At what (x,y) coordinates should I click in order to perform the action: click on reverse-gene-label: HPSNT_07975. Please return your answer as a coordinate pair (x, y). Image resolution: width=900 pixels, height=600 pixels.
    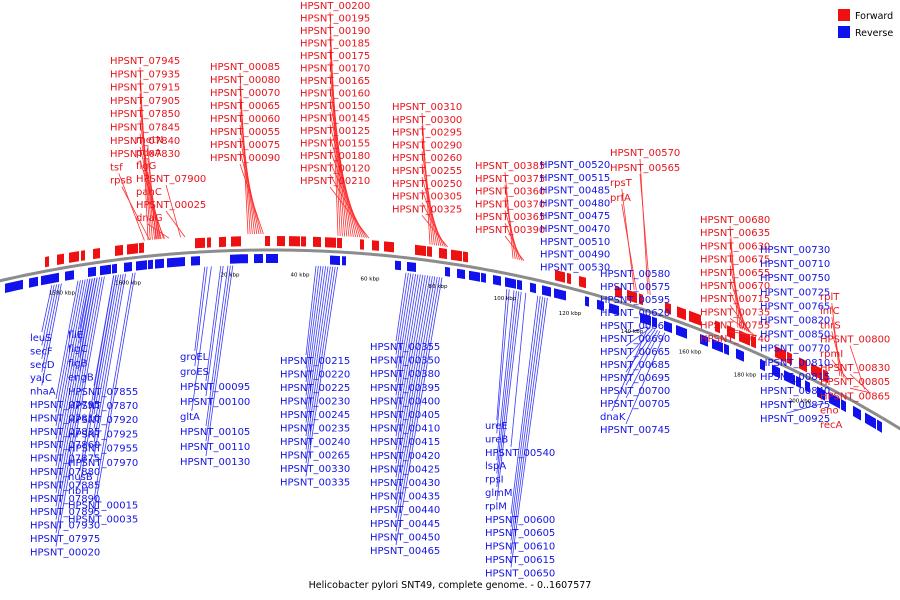
    Looking at the image, I should click on (65, 539).